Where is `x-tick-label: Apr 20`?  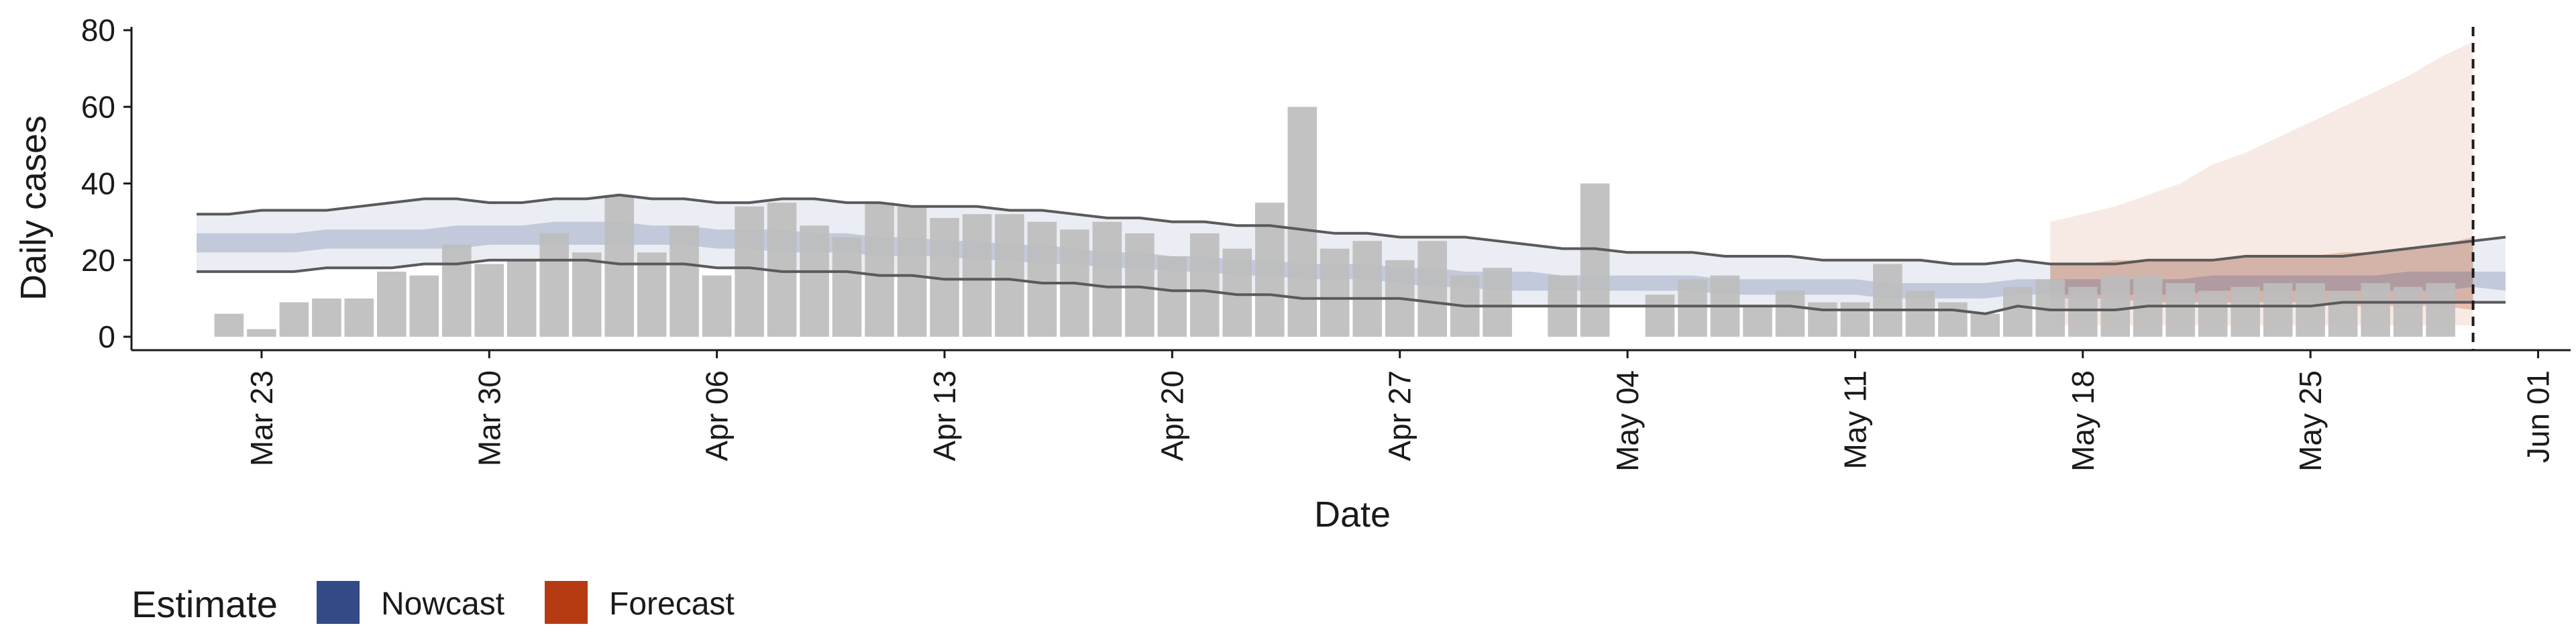
x-tick-label: Apr 20 is located at coordinates (1172, 416).